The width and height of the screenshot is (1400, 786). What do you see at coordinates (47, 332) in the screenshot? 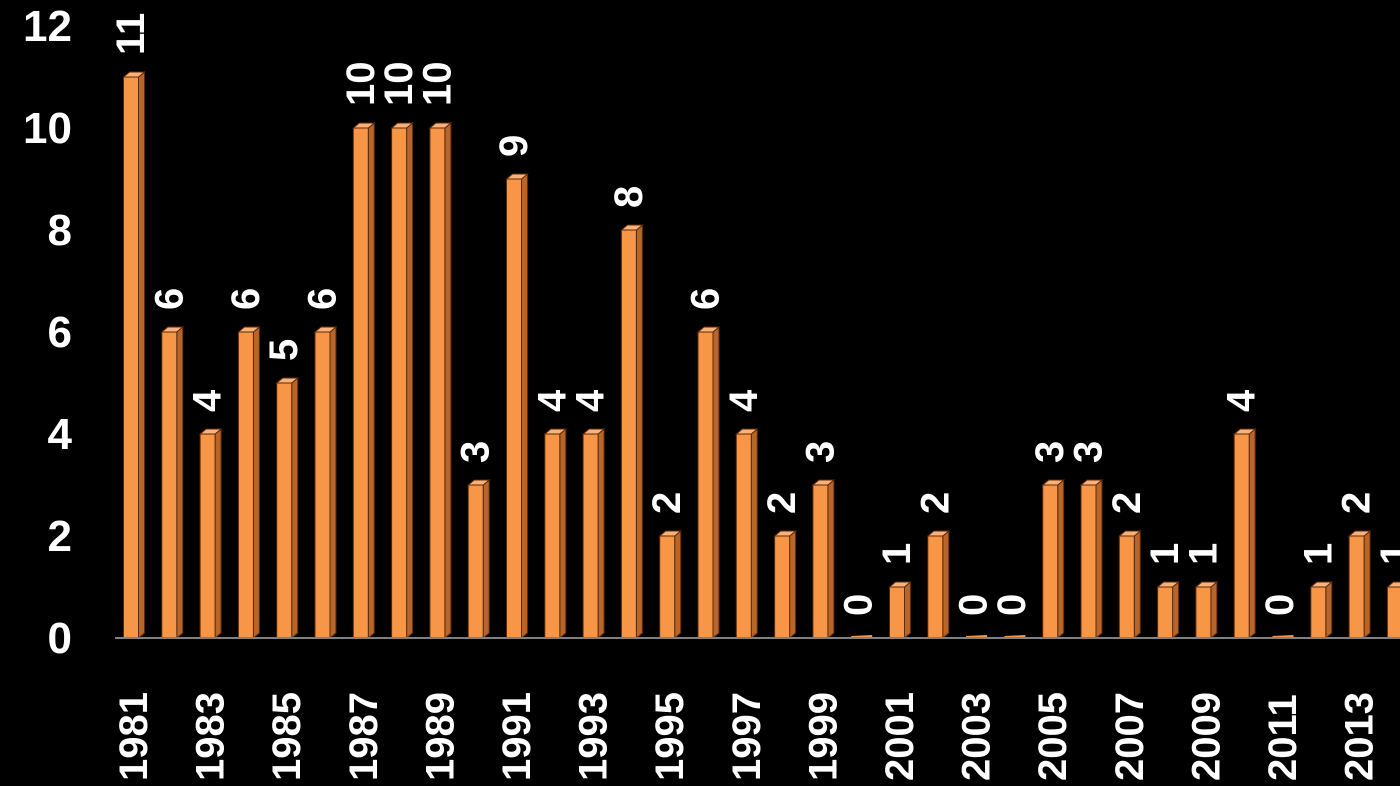
I see `y-axis-tick-labels: 0 2 4 6 8 10 12` at bounding box center [47, 332].